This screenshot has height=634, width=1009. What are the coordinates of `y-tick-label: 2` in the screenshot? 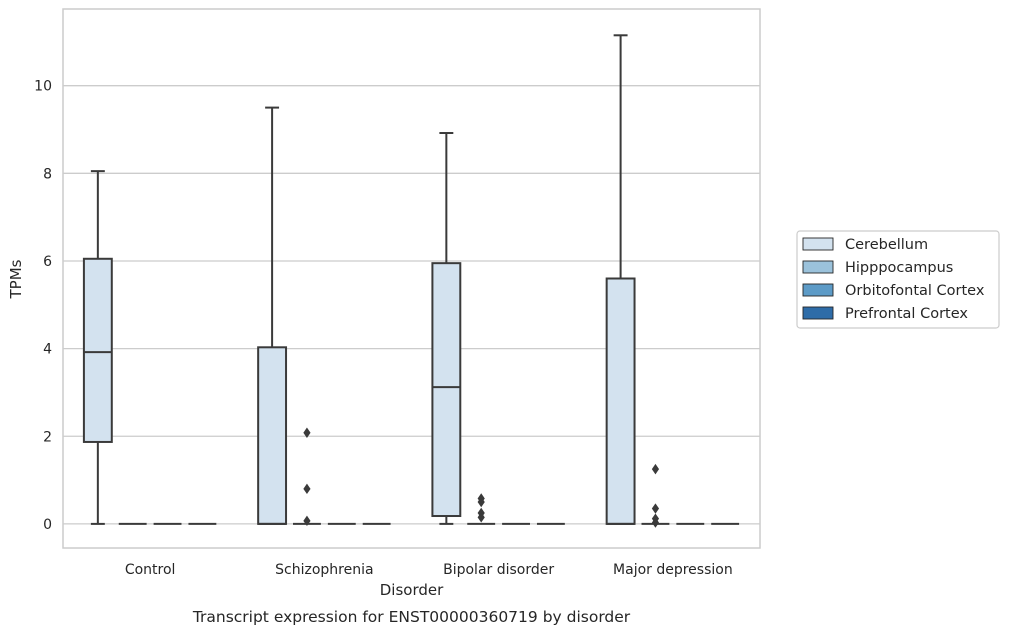 It's located at (47, 437).